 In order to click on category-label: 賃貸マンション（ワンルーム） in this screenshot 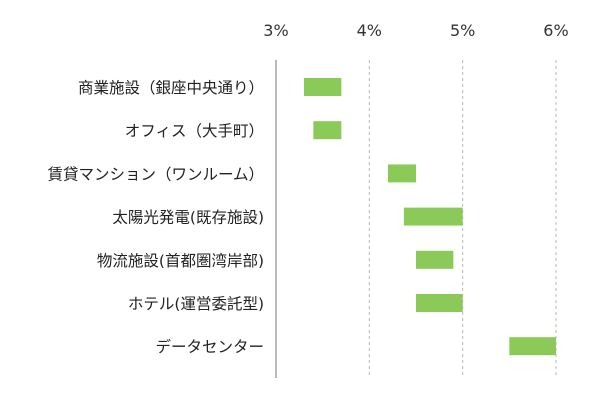, I will do `click(155, 174)`.